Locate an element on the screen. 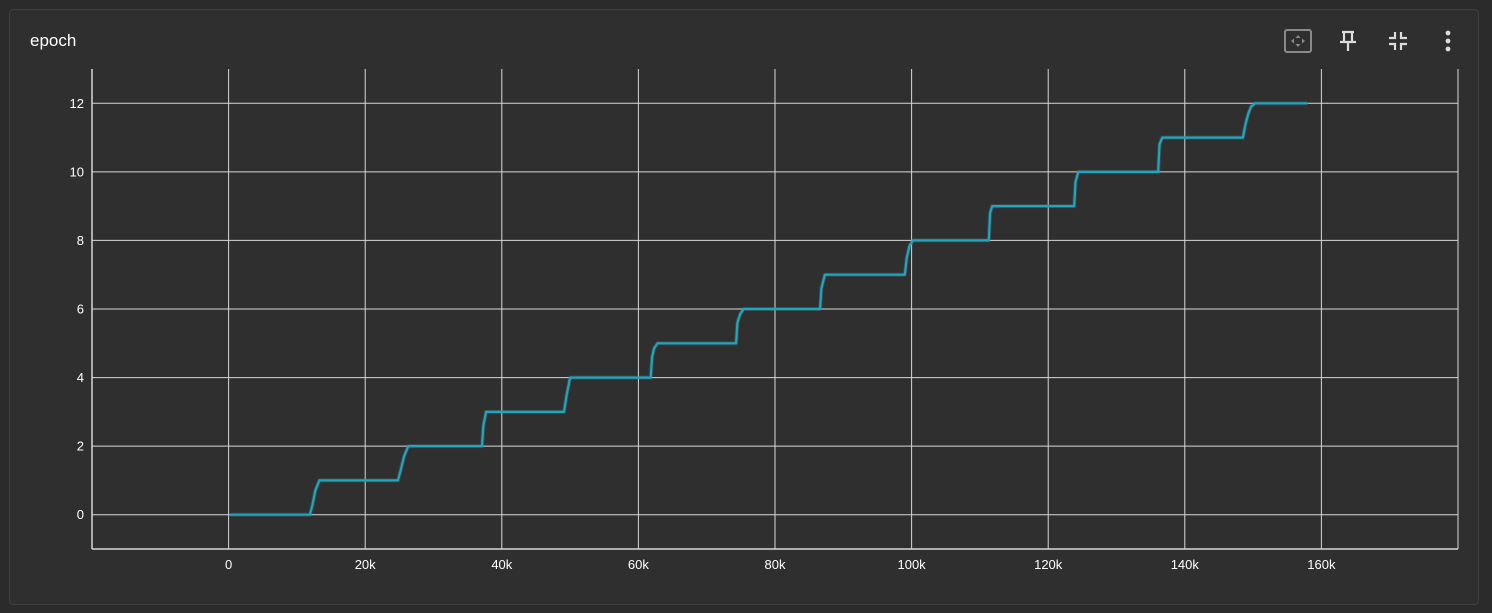  x-tick-label: 160k is located at coordinates (1321, 564).